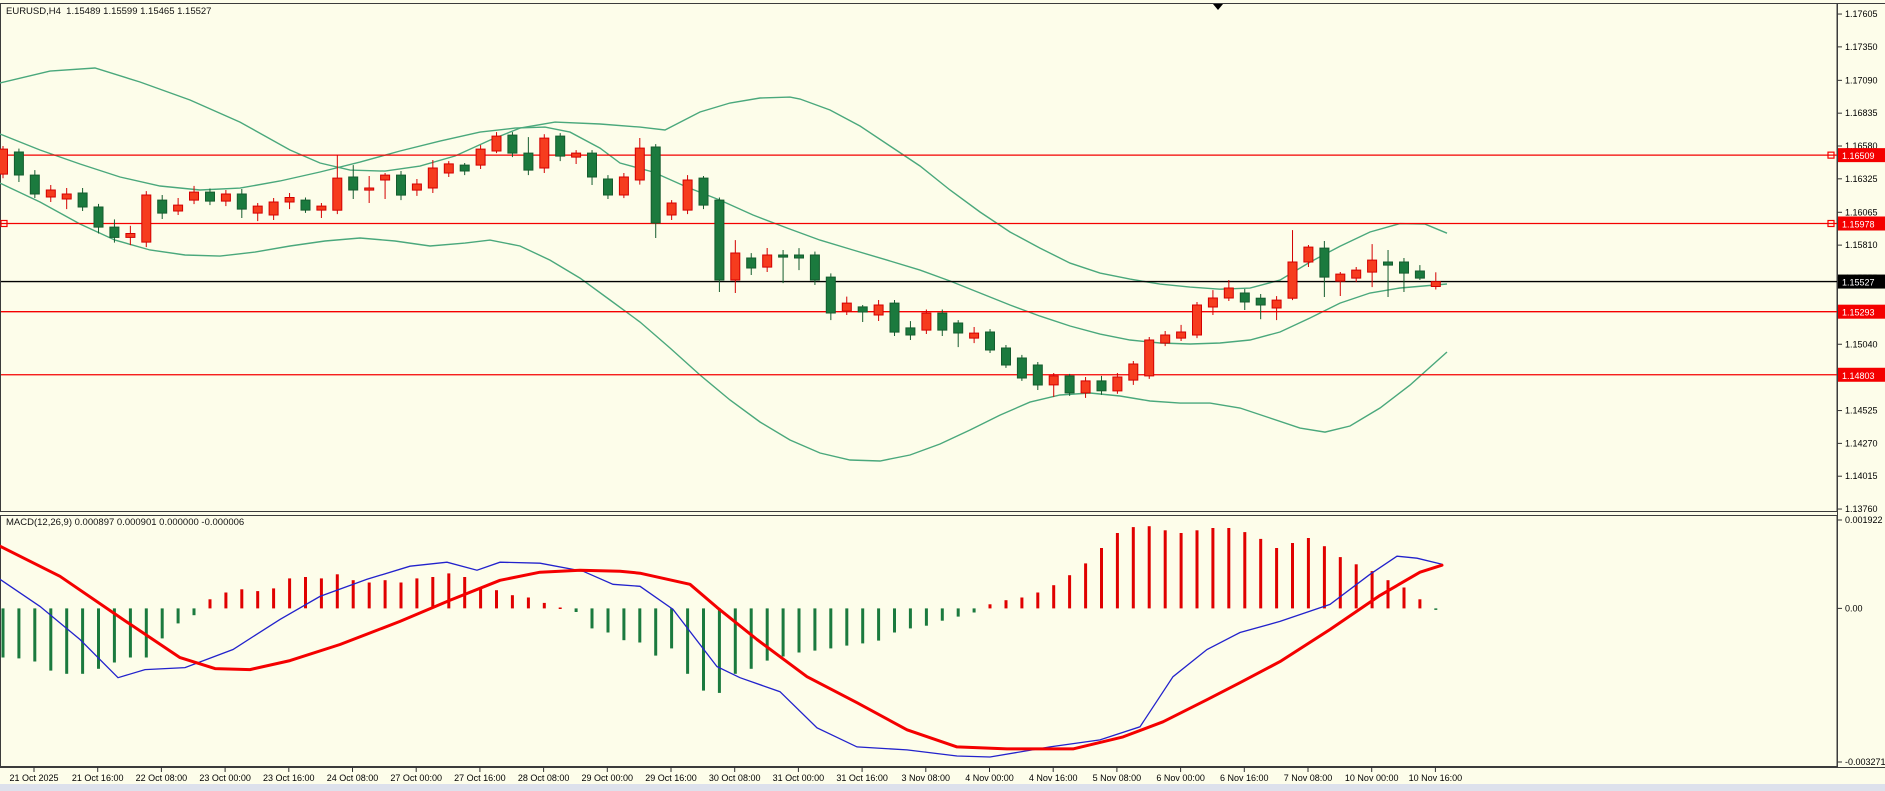 This screenshot has height=791, width=1885. I want to click on price-tag-text: 1.16509, so click(1858, 156).